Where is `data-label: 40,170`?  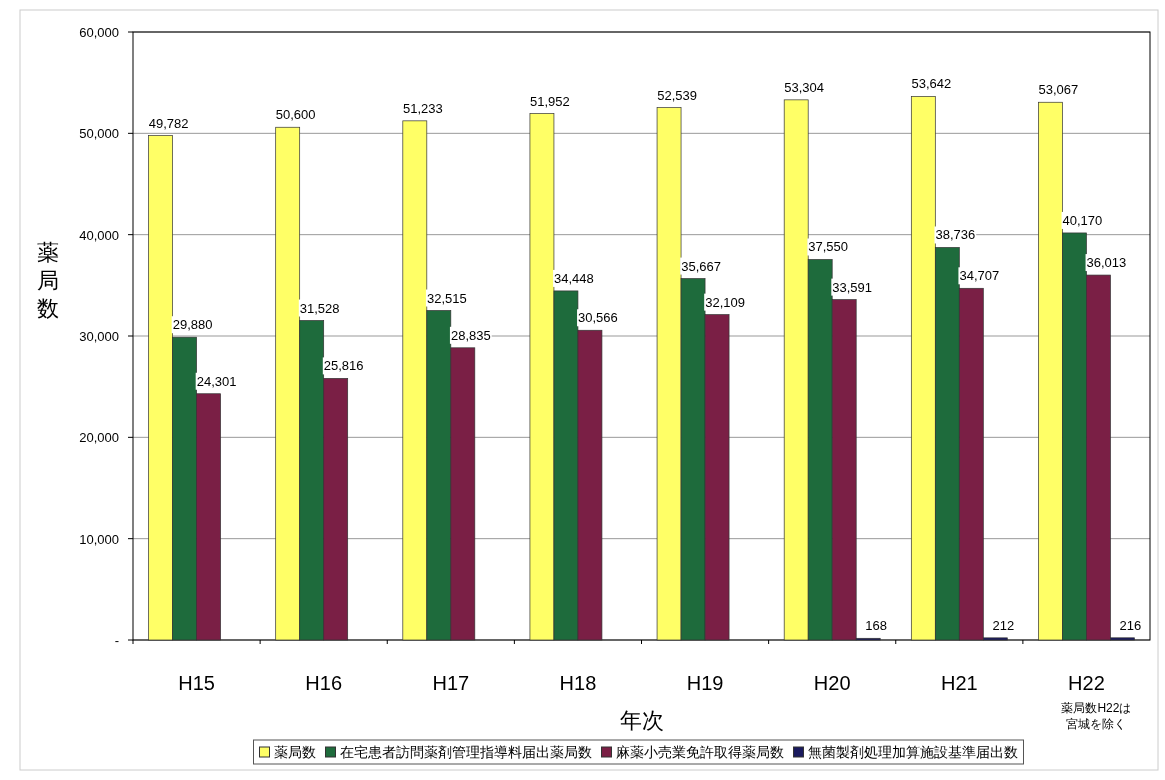 data-label: 40,170 is located at coordinates (1082, 220).